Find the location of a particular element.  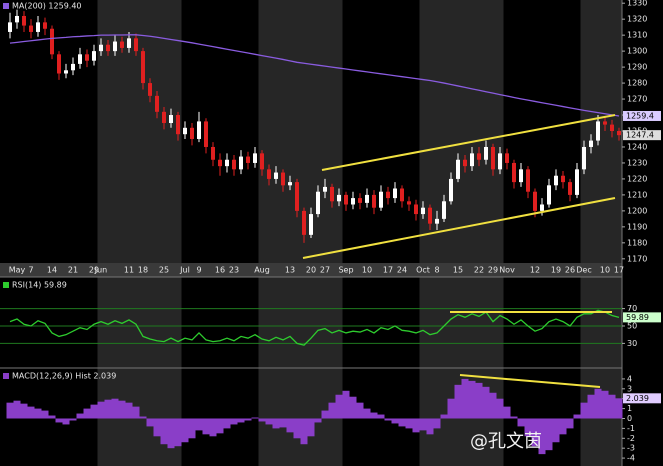

x-tick-label: 13 is located at coordinates (290, 270).